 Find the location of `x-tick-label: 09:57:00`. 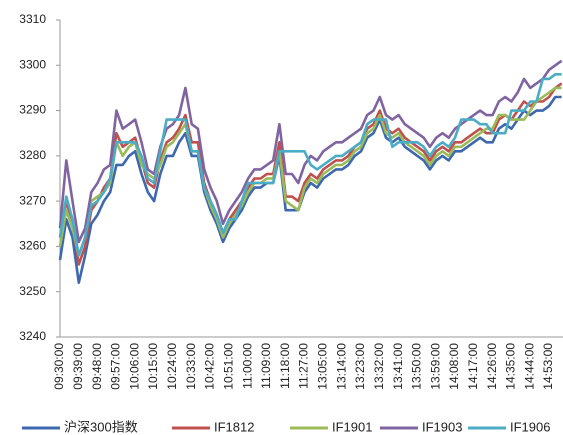

x-tick-label: 09:57:00 is located at coordinates (116, 366).